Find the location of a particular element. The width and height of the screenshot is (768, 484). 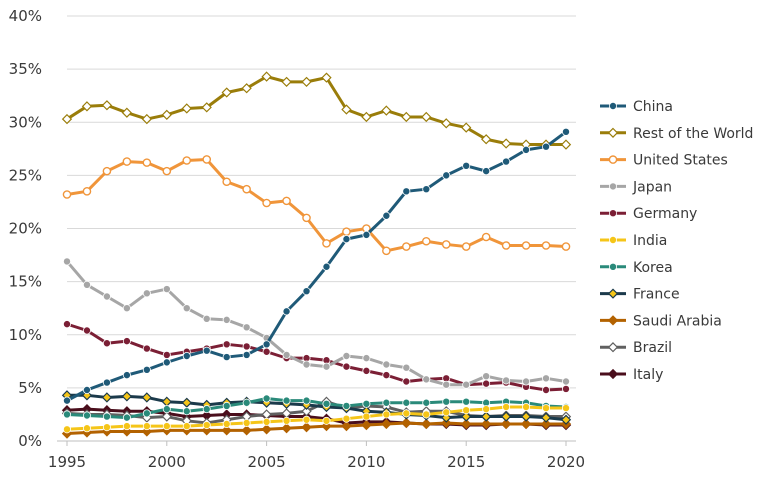

y-tick-label: 30% is located at coordinates (25, 122).